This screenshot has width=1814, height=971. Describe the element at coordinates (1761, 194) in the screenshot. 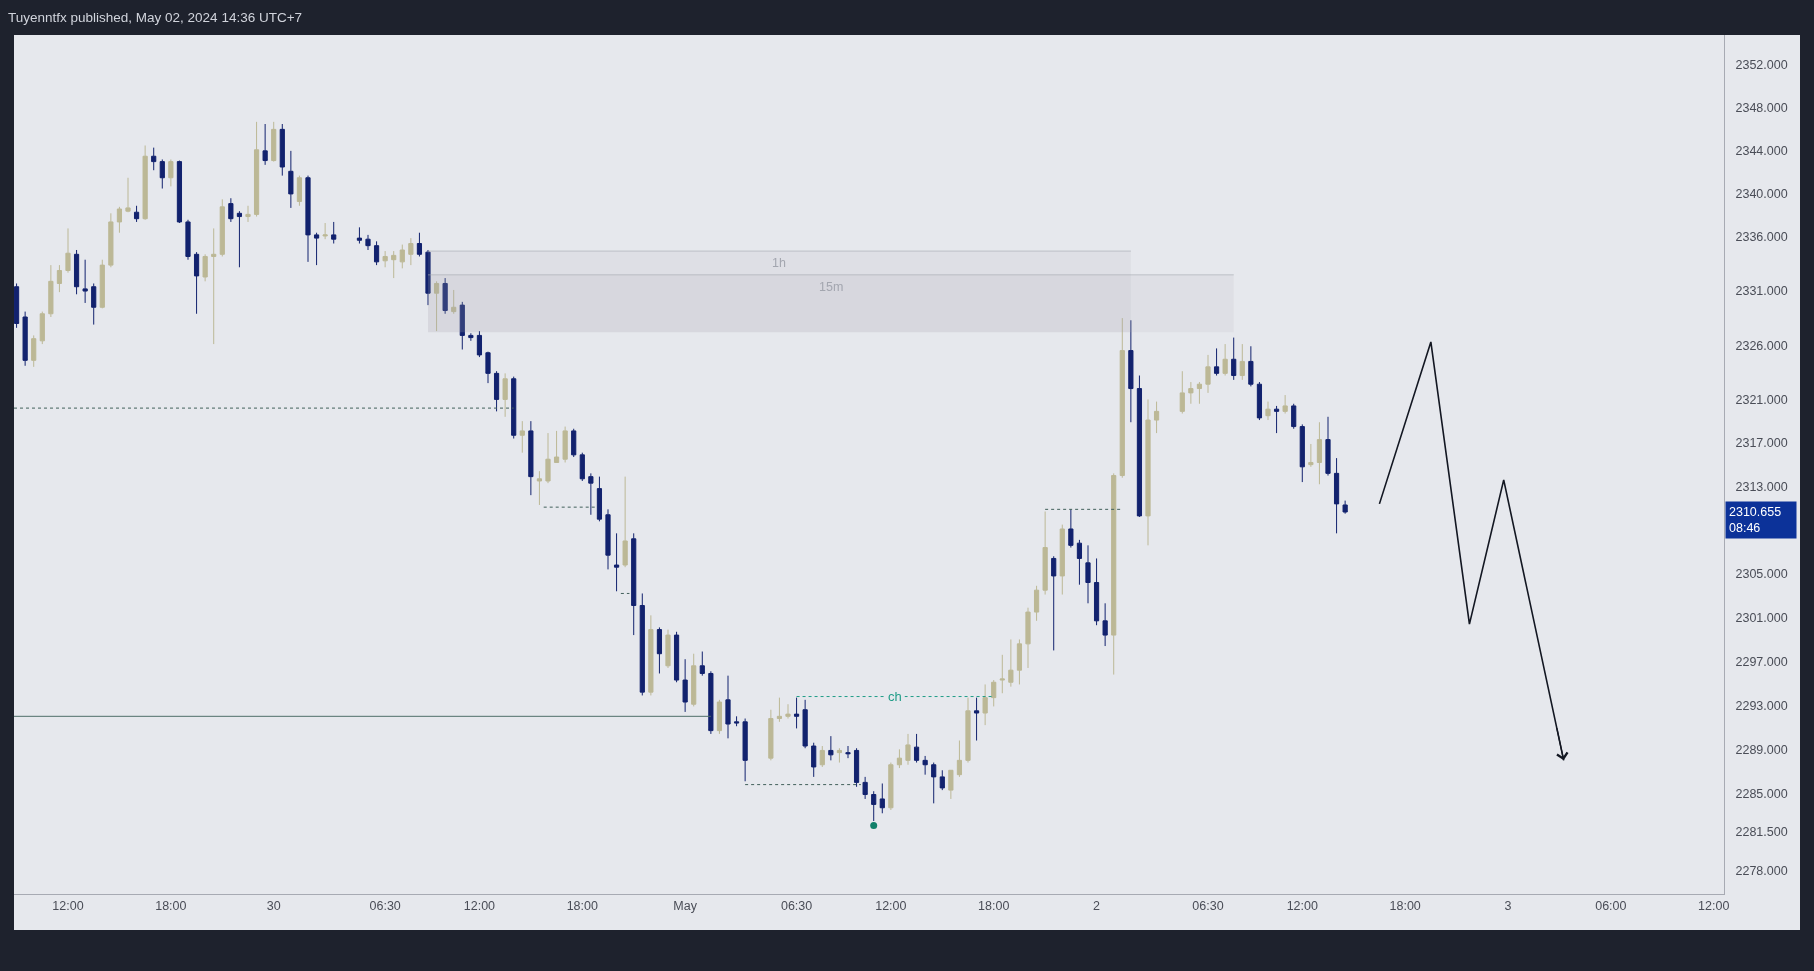

I see `y-tick-label: 2340.000` at that location.